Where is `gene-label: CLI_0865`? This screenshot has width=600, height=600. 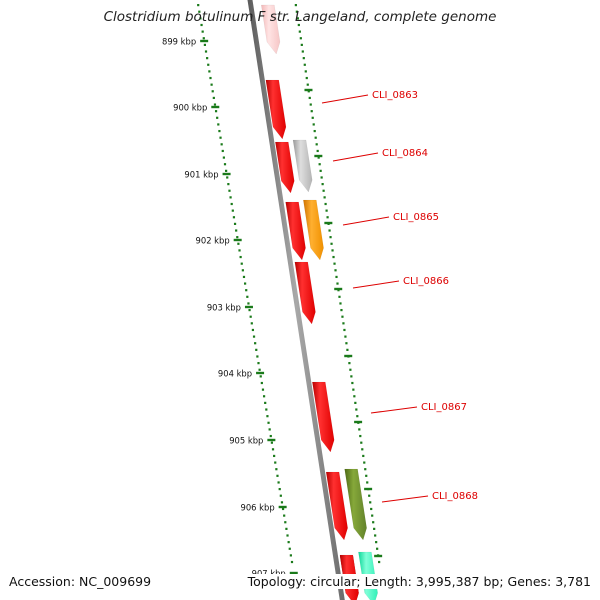
gene-label: CLI_0865 is located at coordinates (416, 217).